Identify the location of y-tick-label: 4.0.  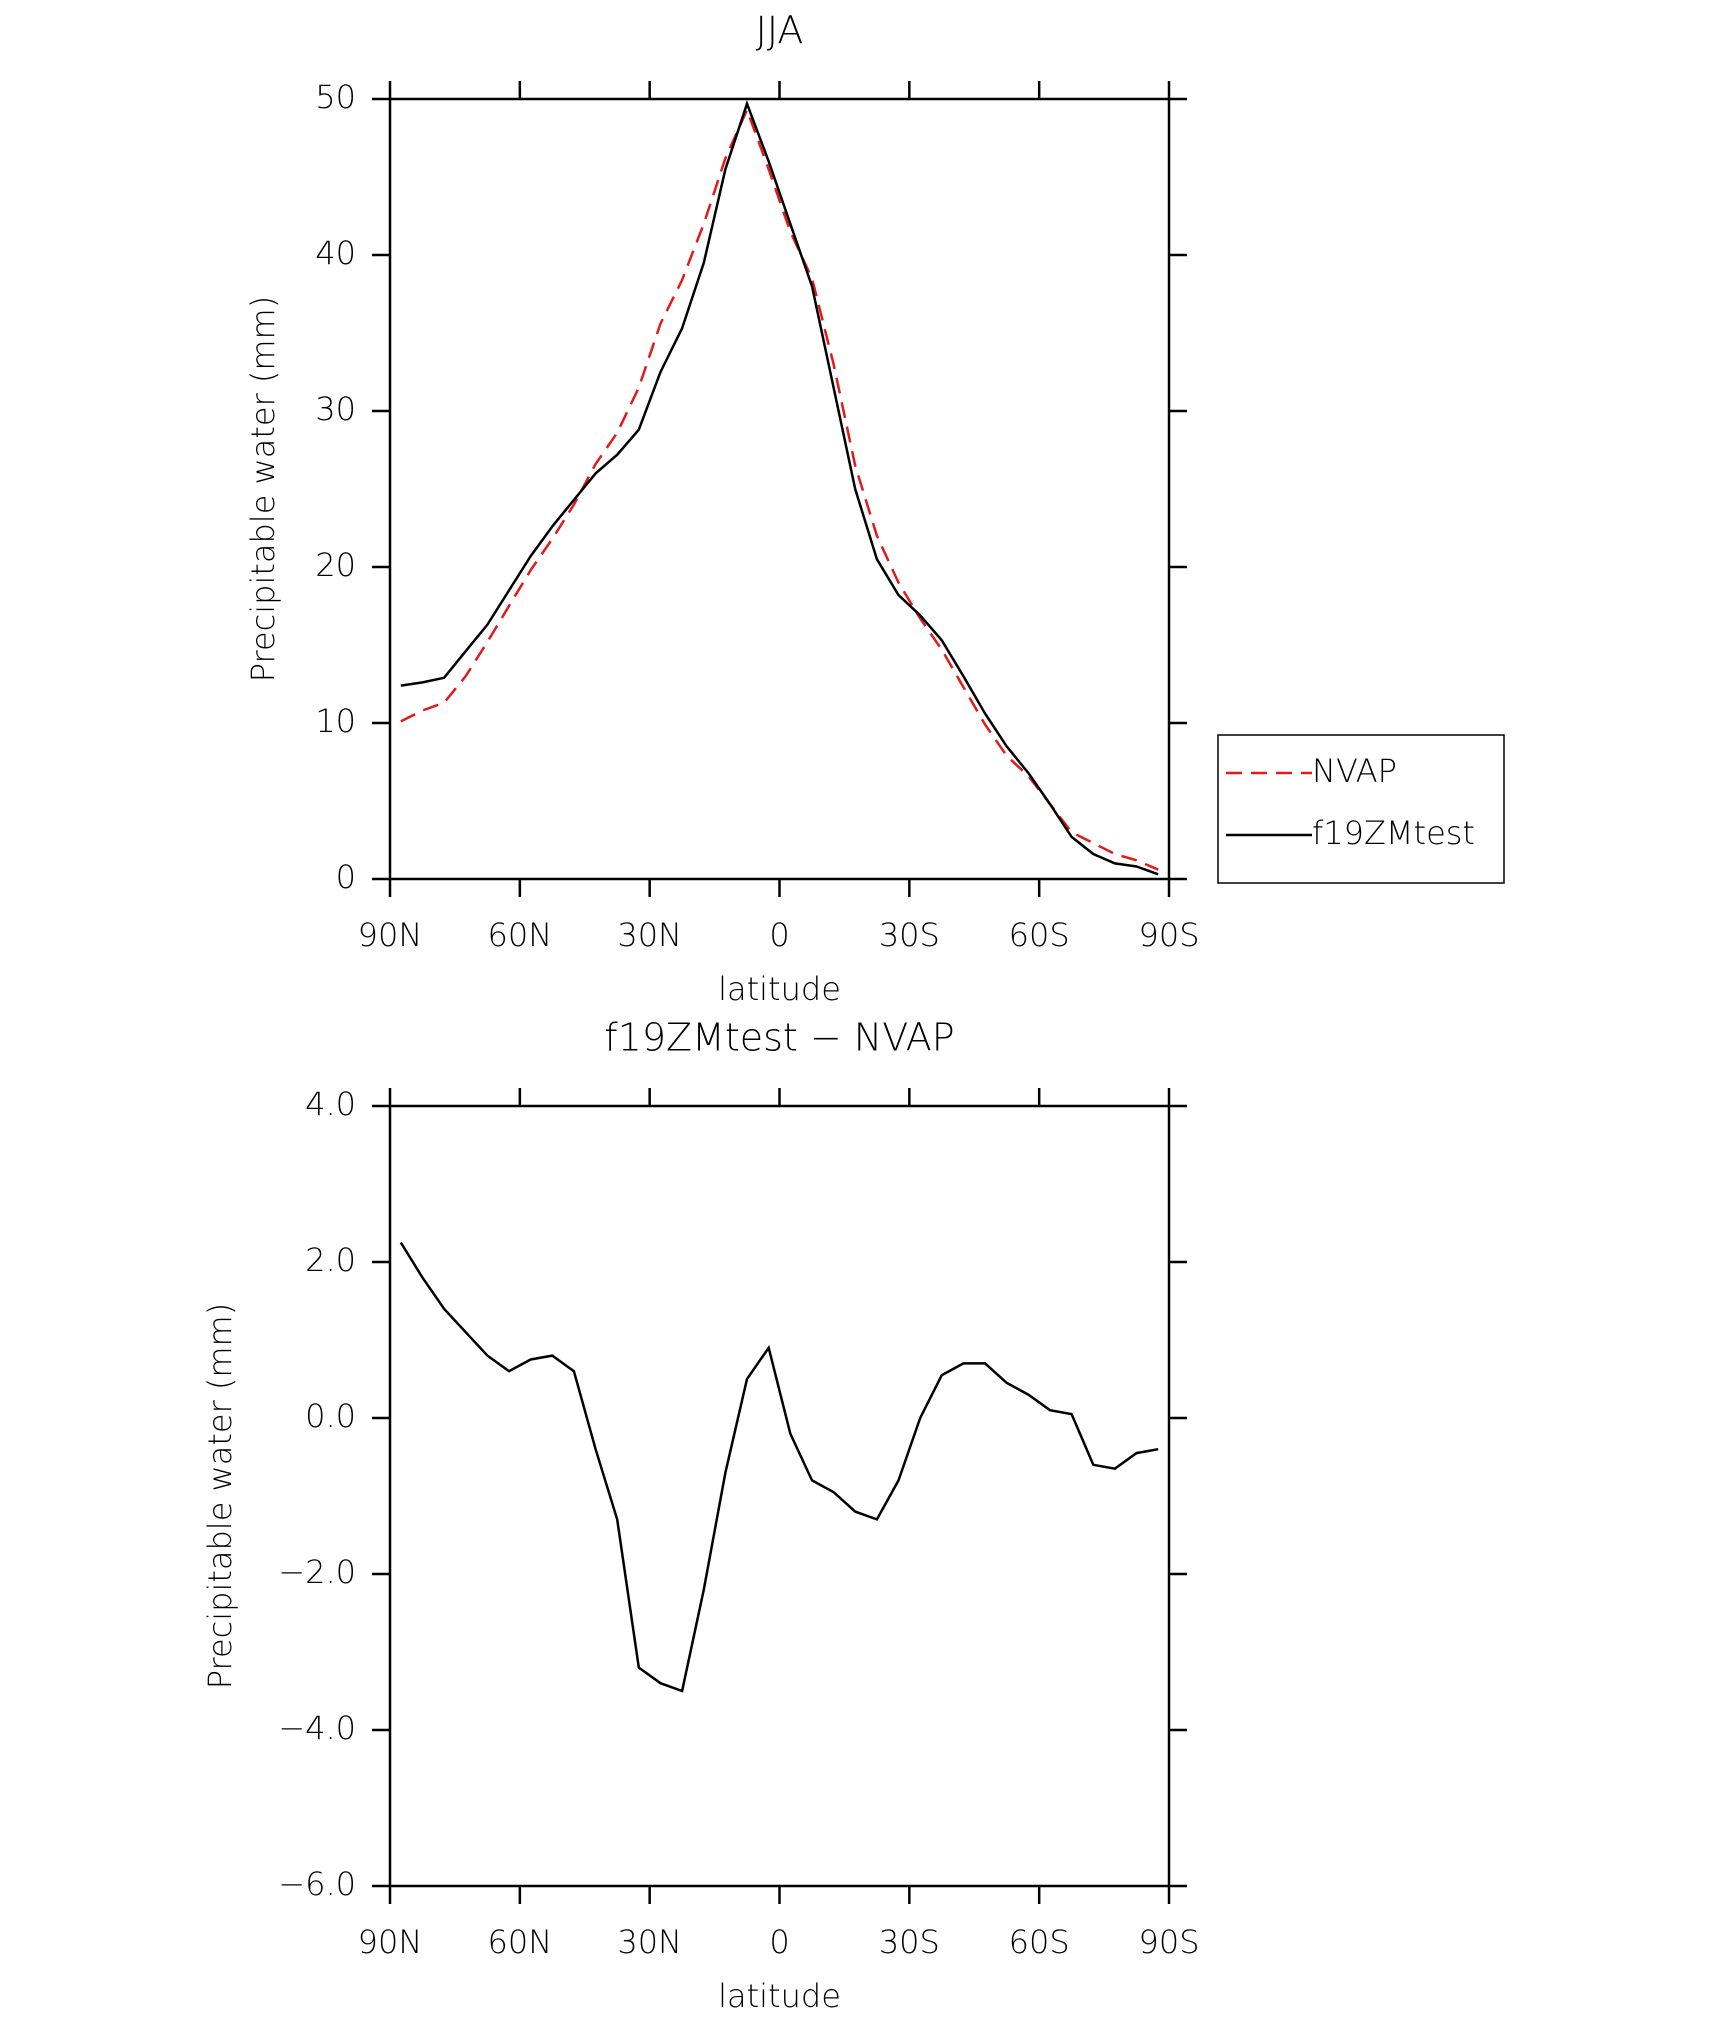
(330, 1104).